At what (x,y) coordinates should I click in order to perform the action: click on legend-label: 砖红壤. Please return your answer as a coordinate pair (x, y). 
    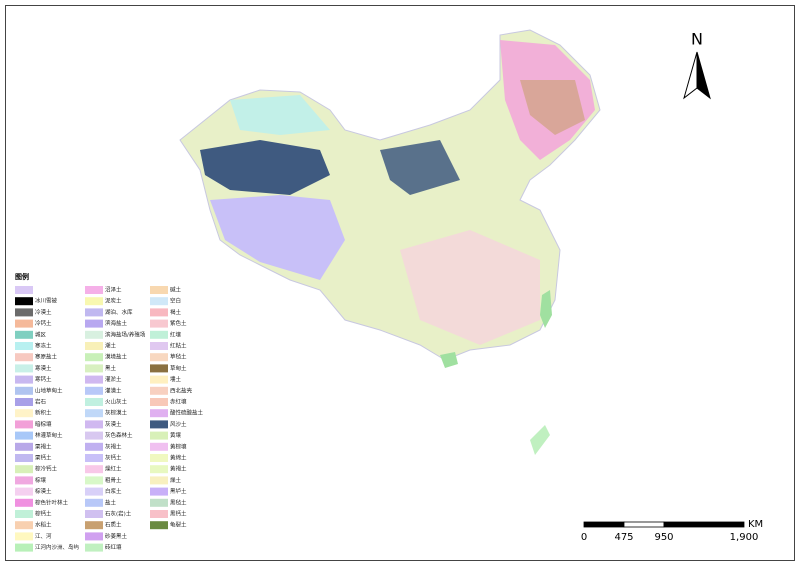
    Looking at the image, I should click on (113, 547).